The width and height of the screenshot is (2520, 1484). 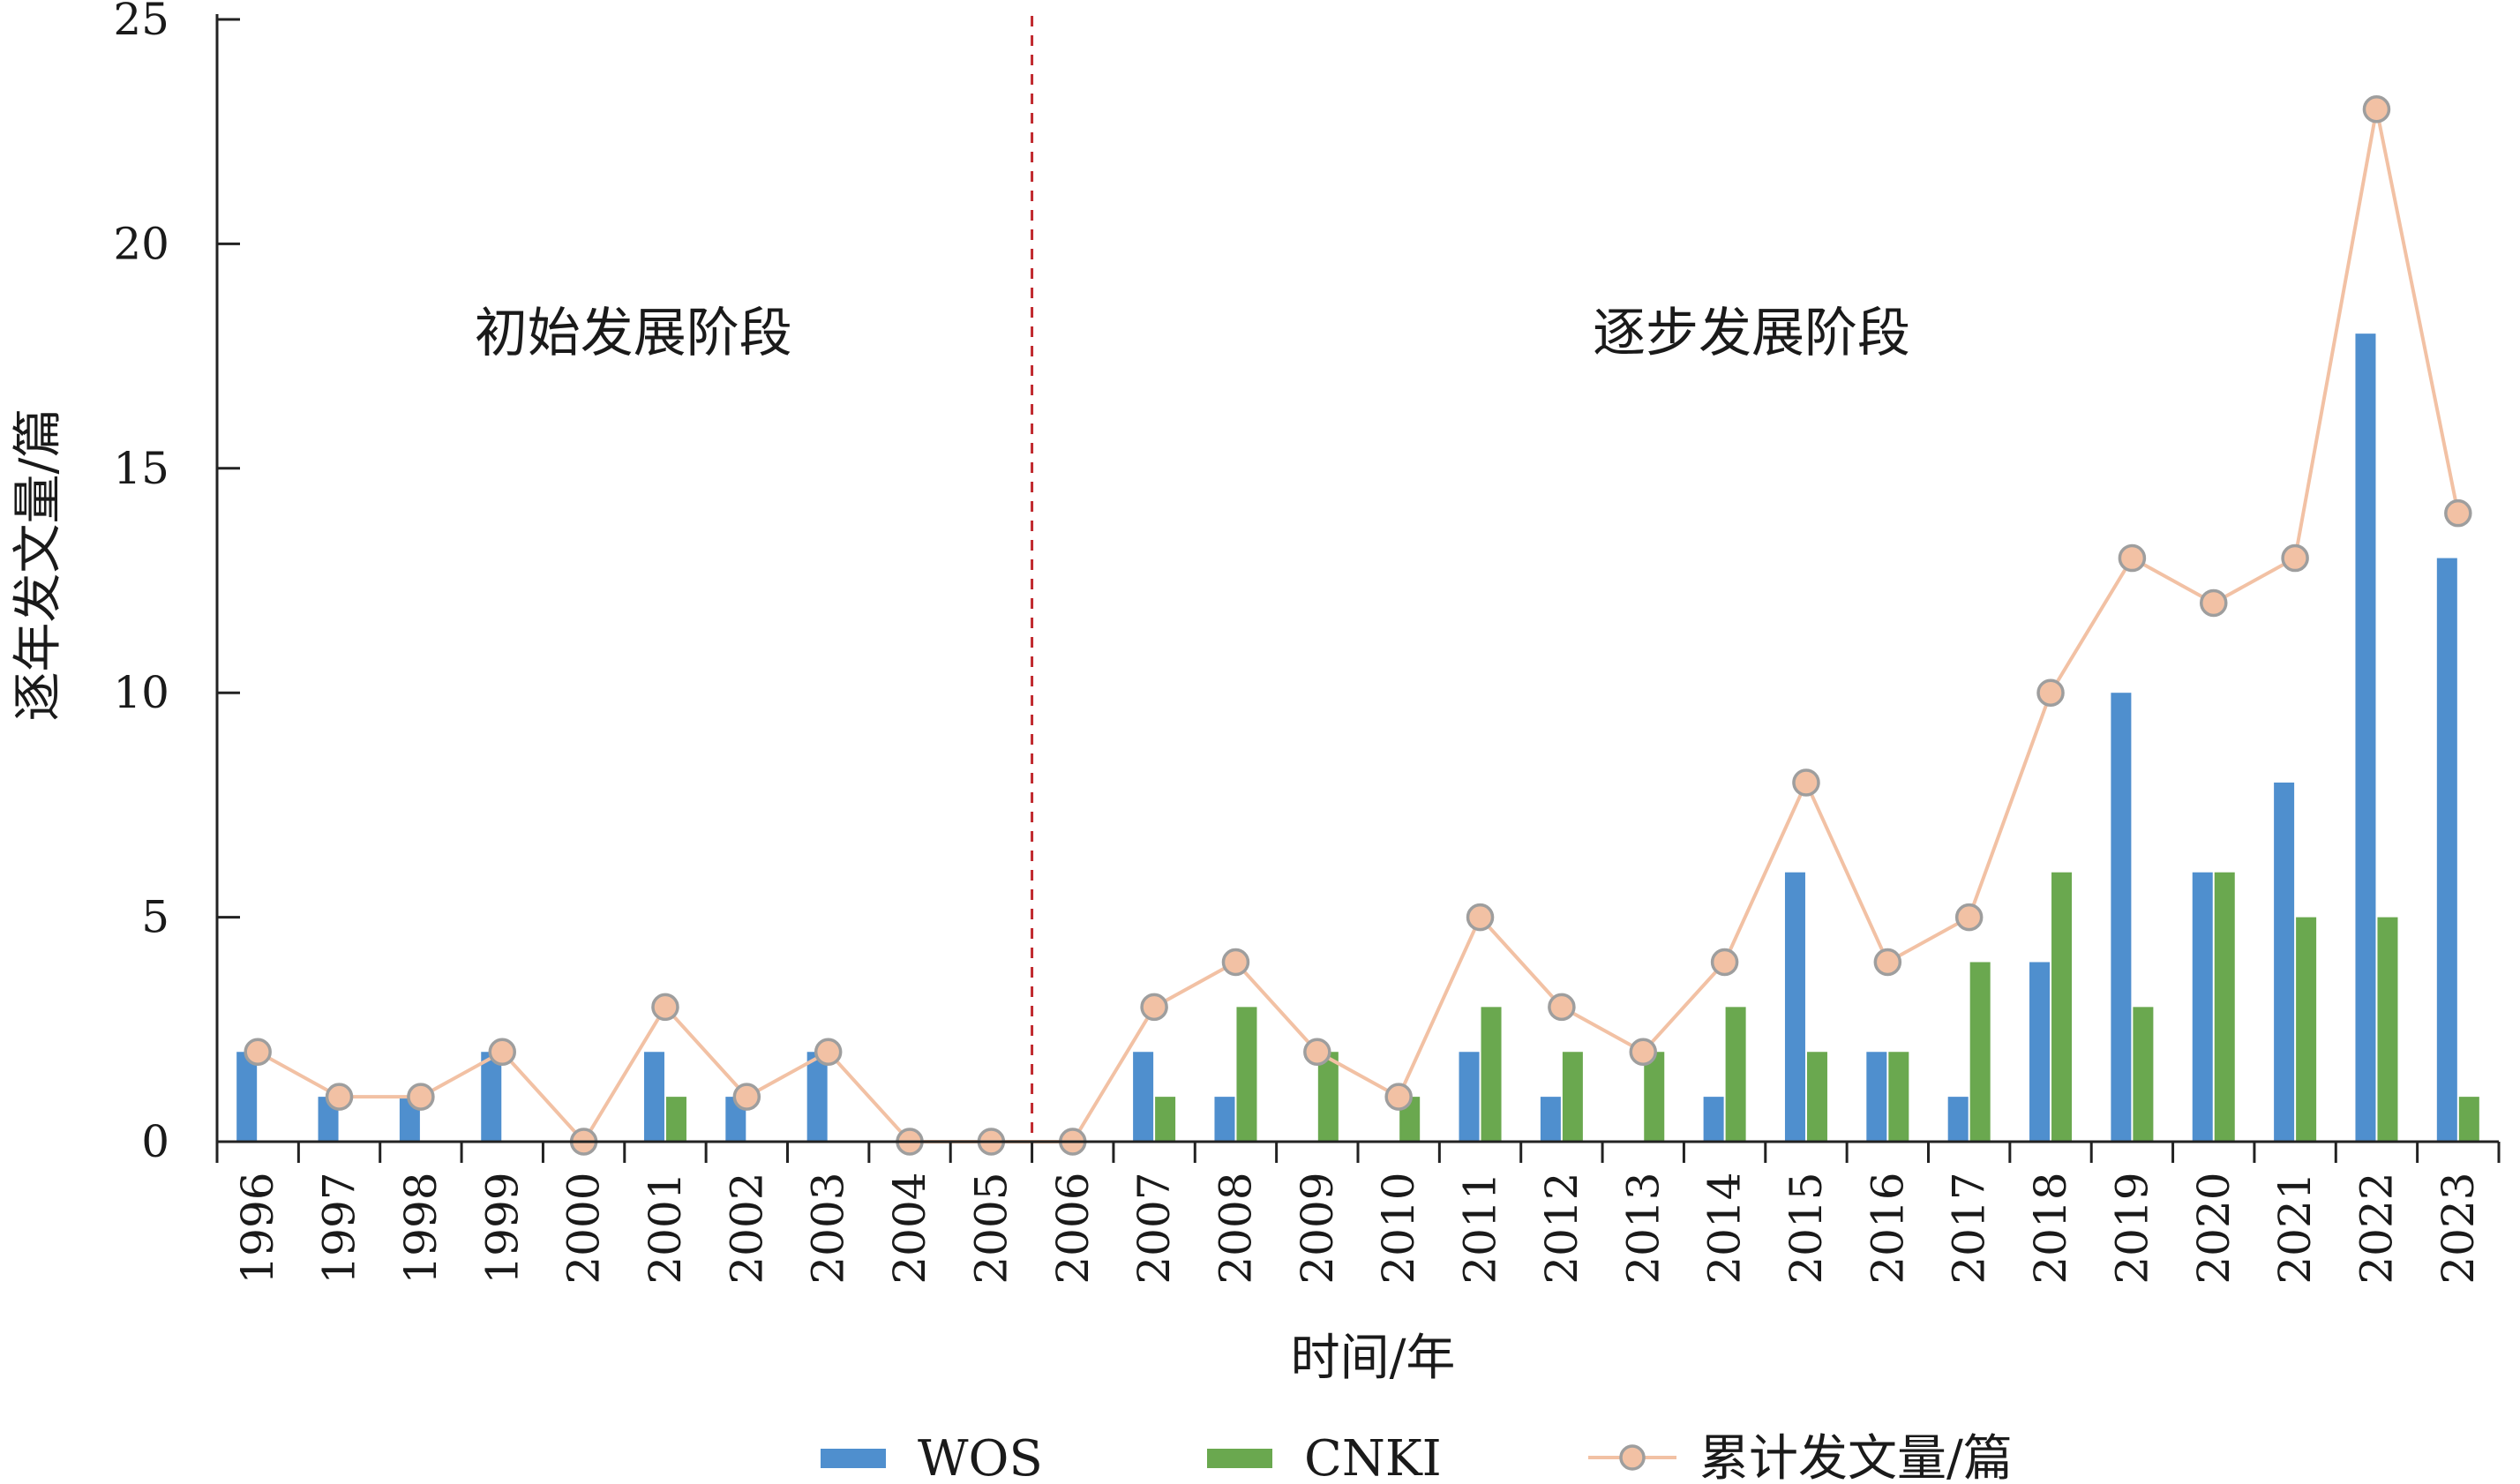 What do you see at coordinates (1887, 962) in the screenshot?
I see `cumulative-point-2016` at bounding box center [1887, 962].